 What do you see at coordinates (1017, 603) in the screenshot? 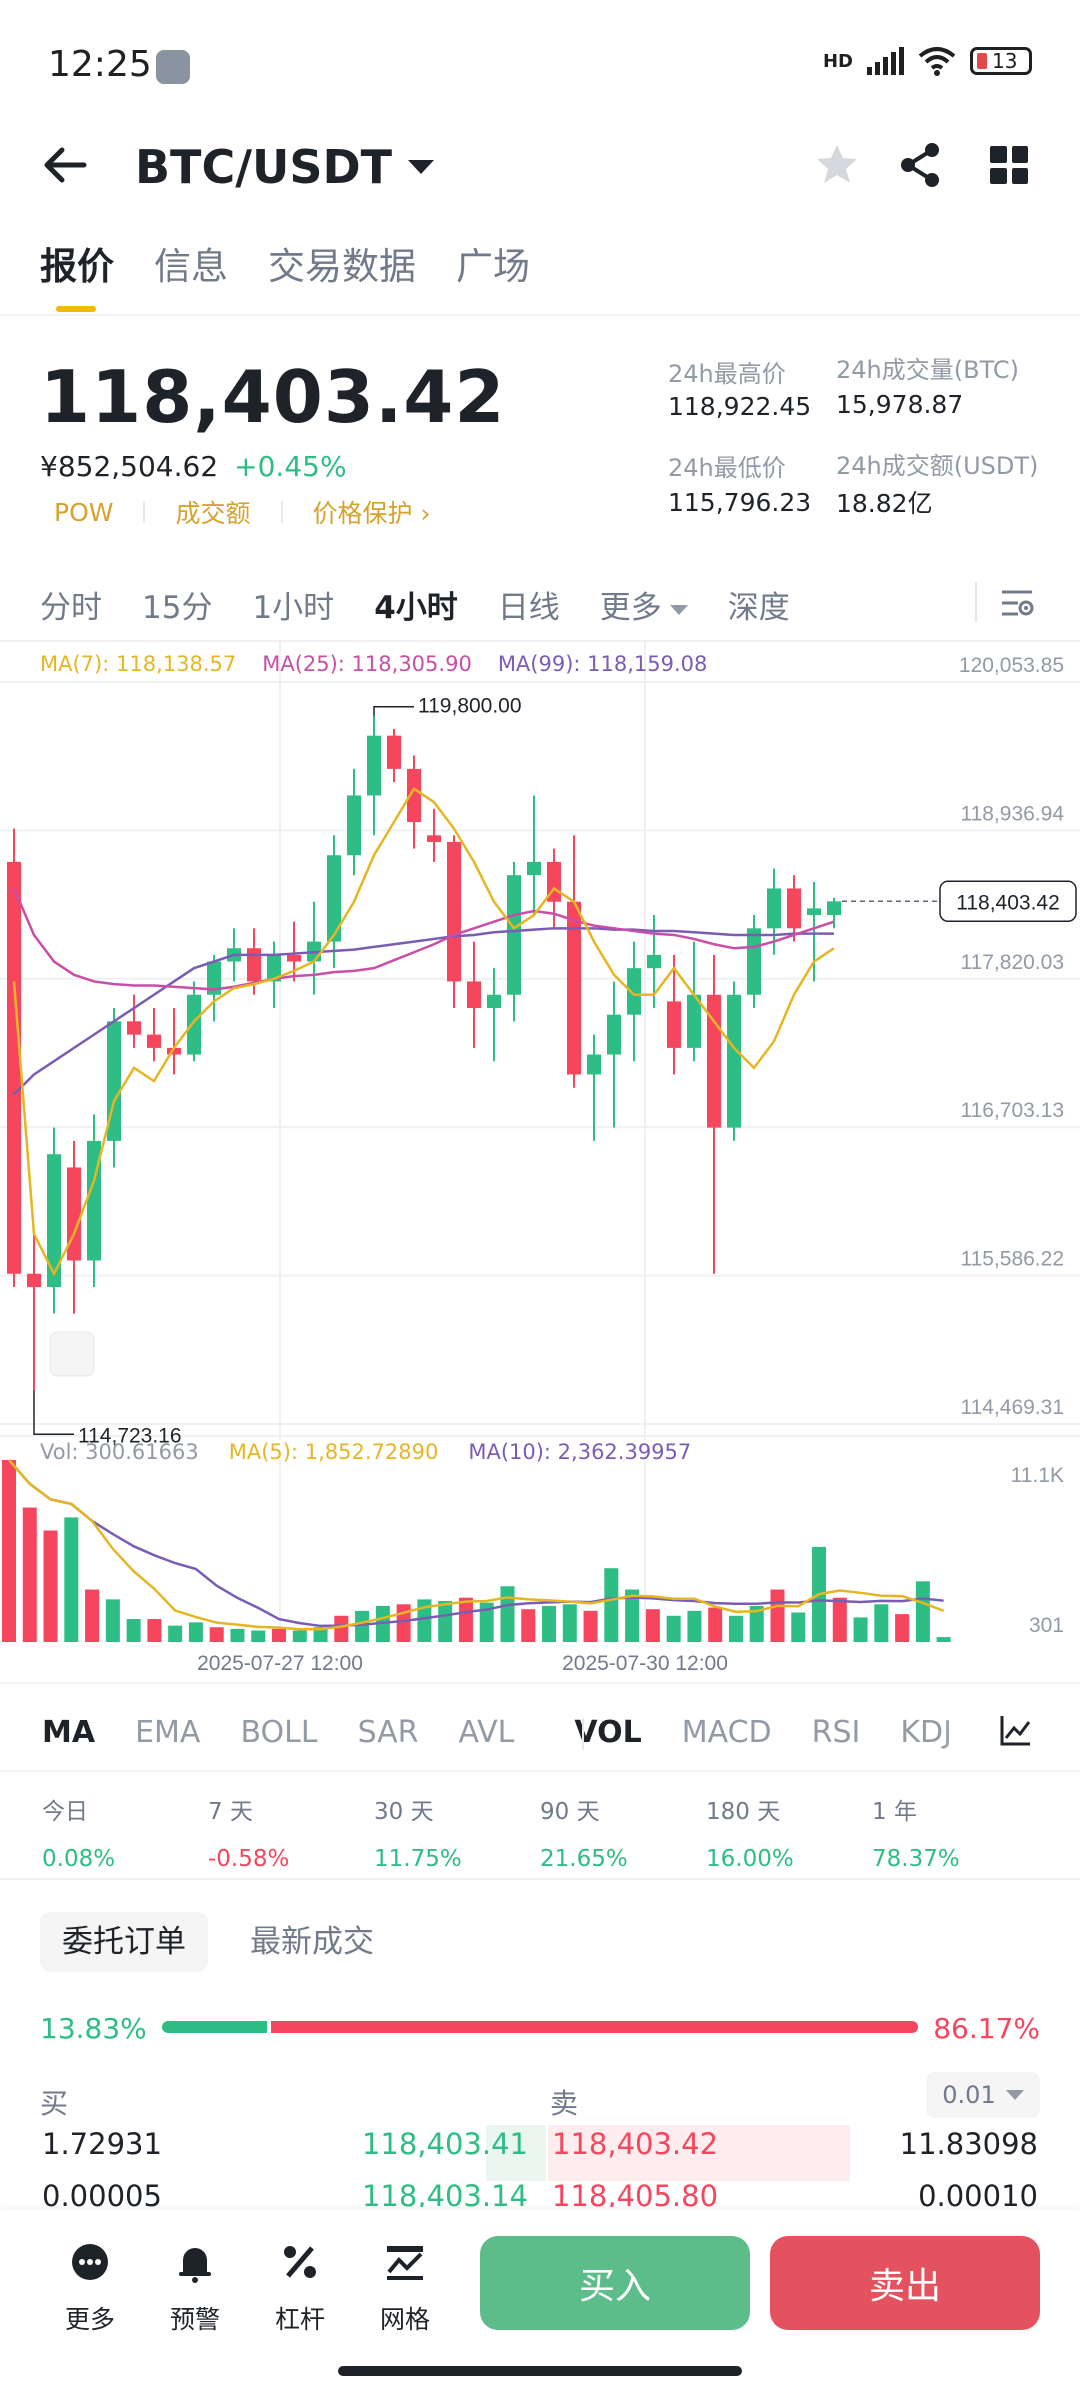
I see `chart-settings-icon` at bounding box center [1017, 603].